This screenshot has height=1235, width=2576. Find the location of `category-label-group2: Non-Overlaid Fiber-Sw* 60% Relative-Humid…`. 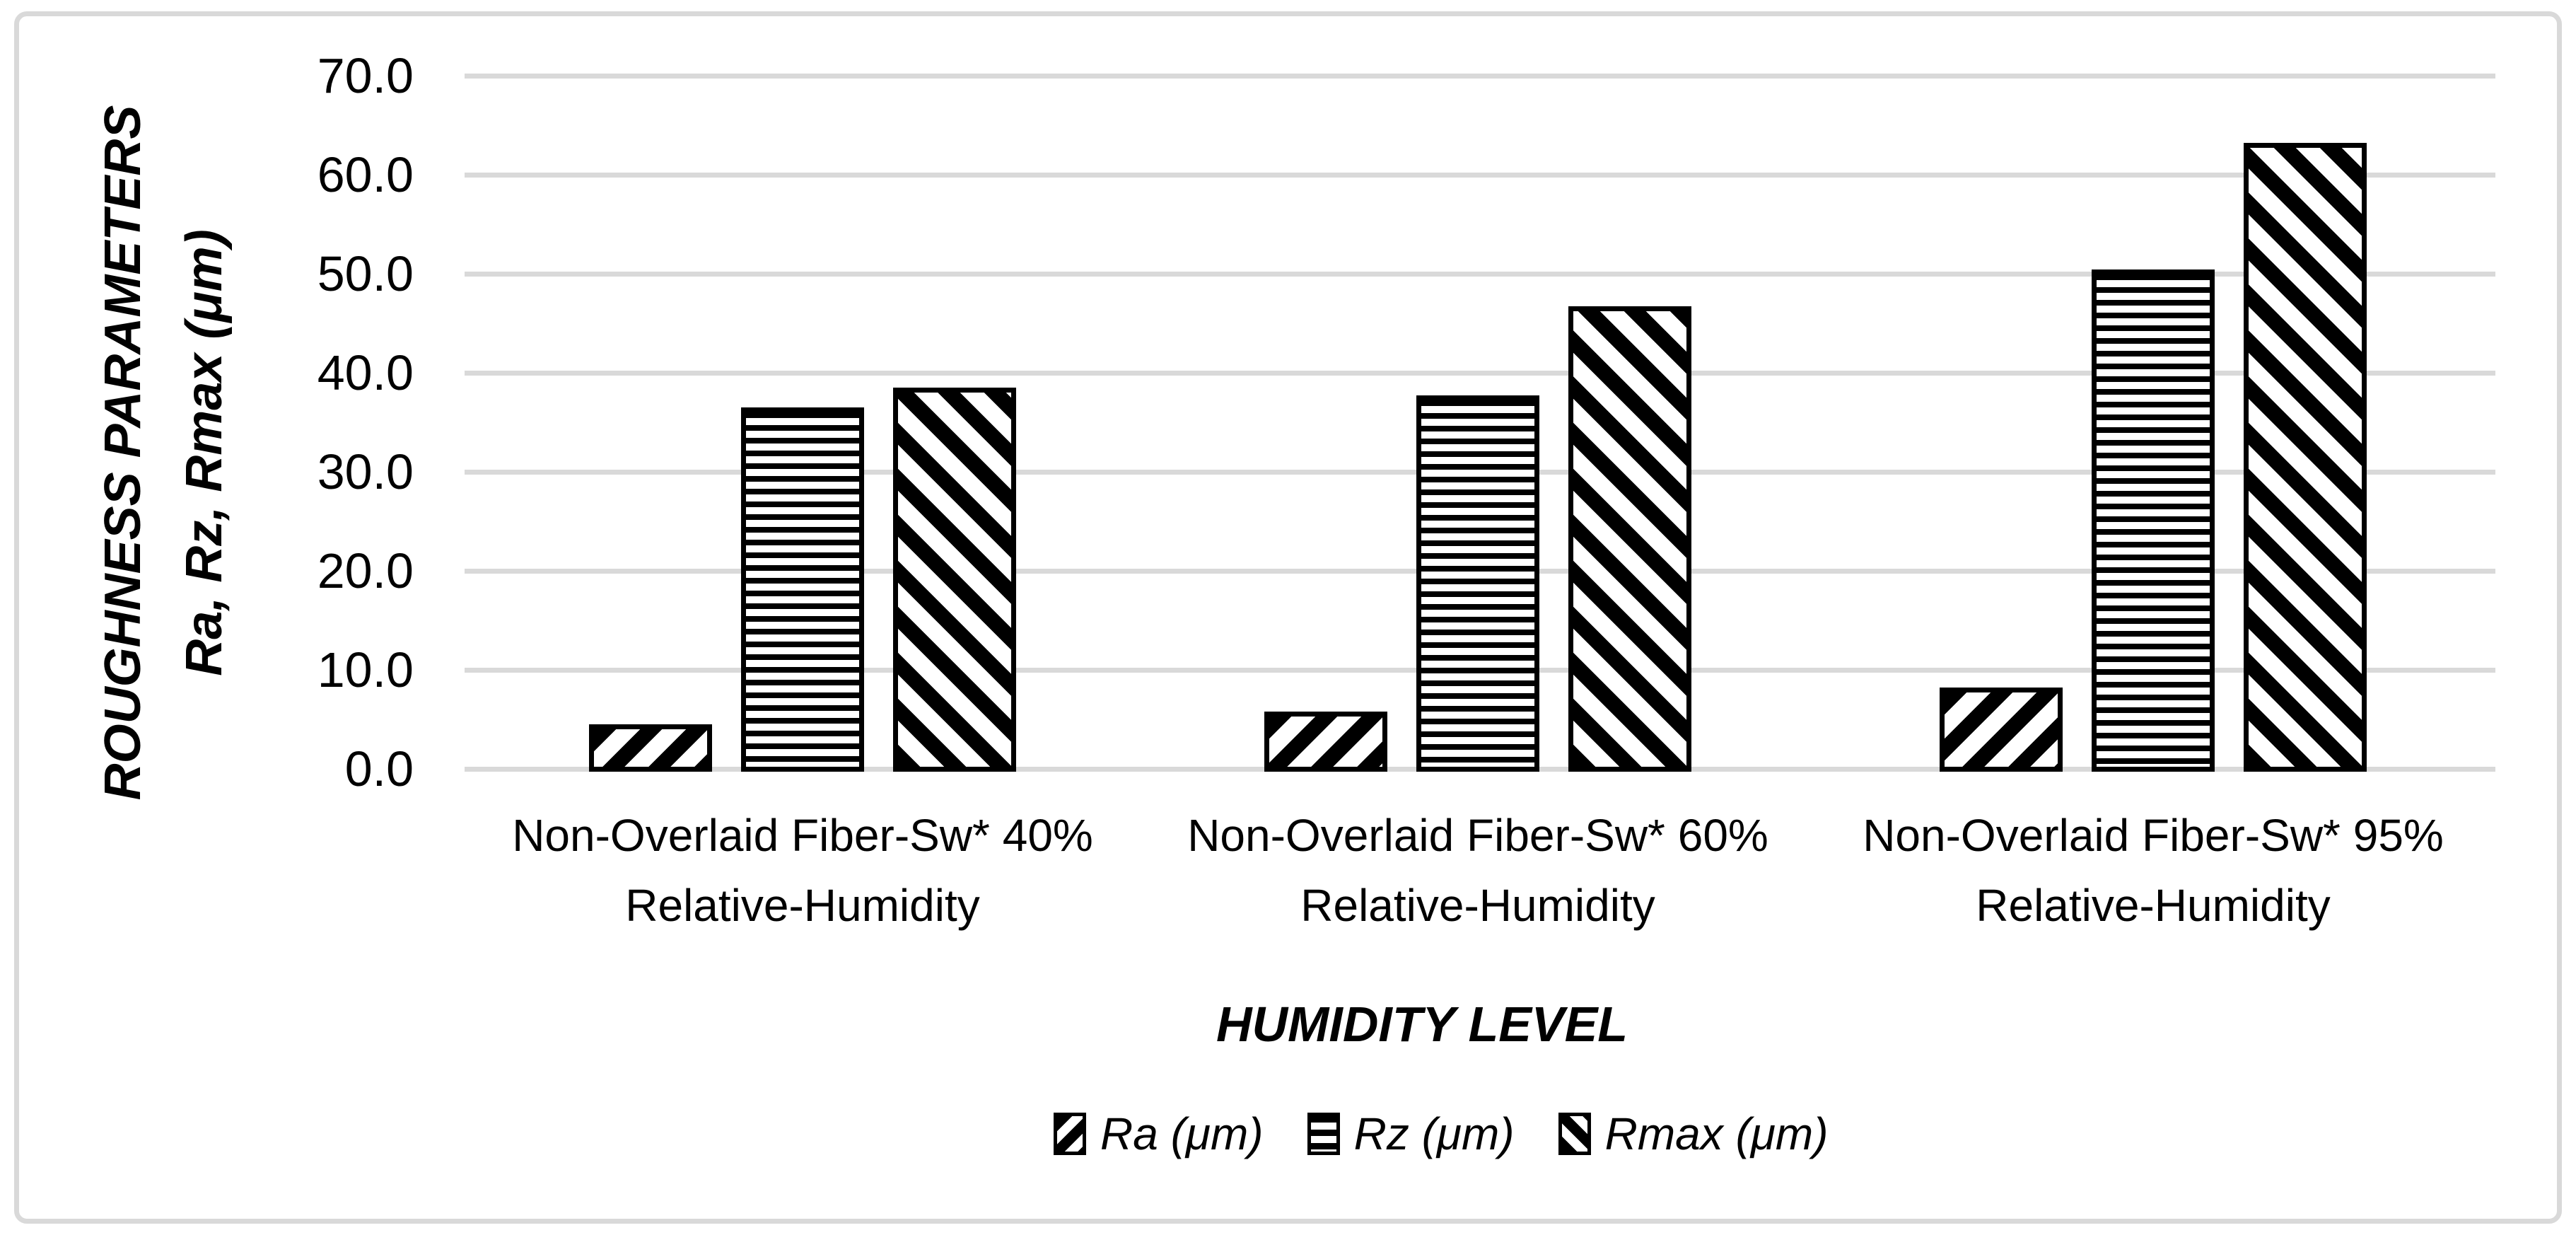

category-label-group2: Non-Overlaid Fiber-Sw* 60% Relative-Humid… is located at coordinates (1477, 871).